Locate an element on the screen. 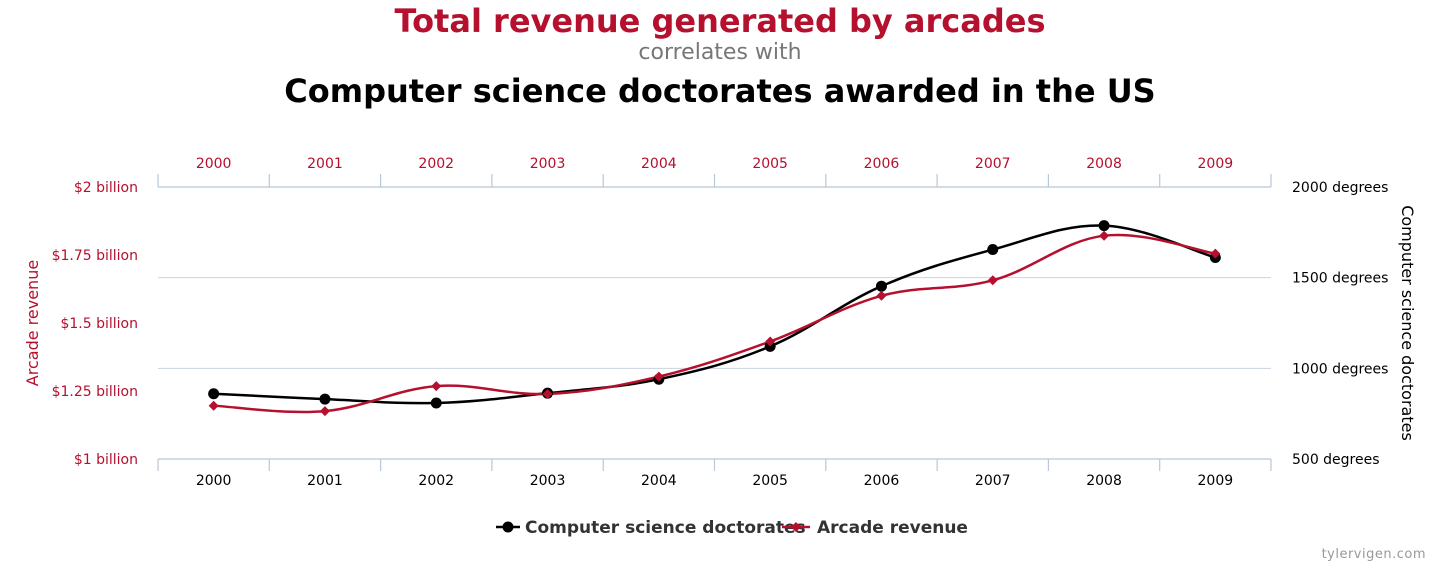 Image resolution: width=1440 pixels, height=568 pixels. y-left-tick-label: $1 billion is located at coordinates (106, 460).